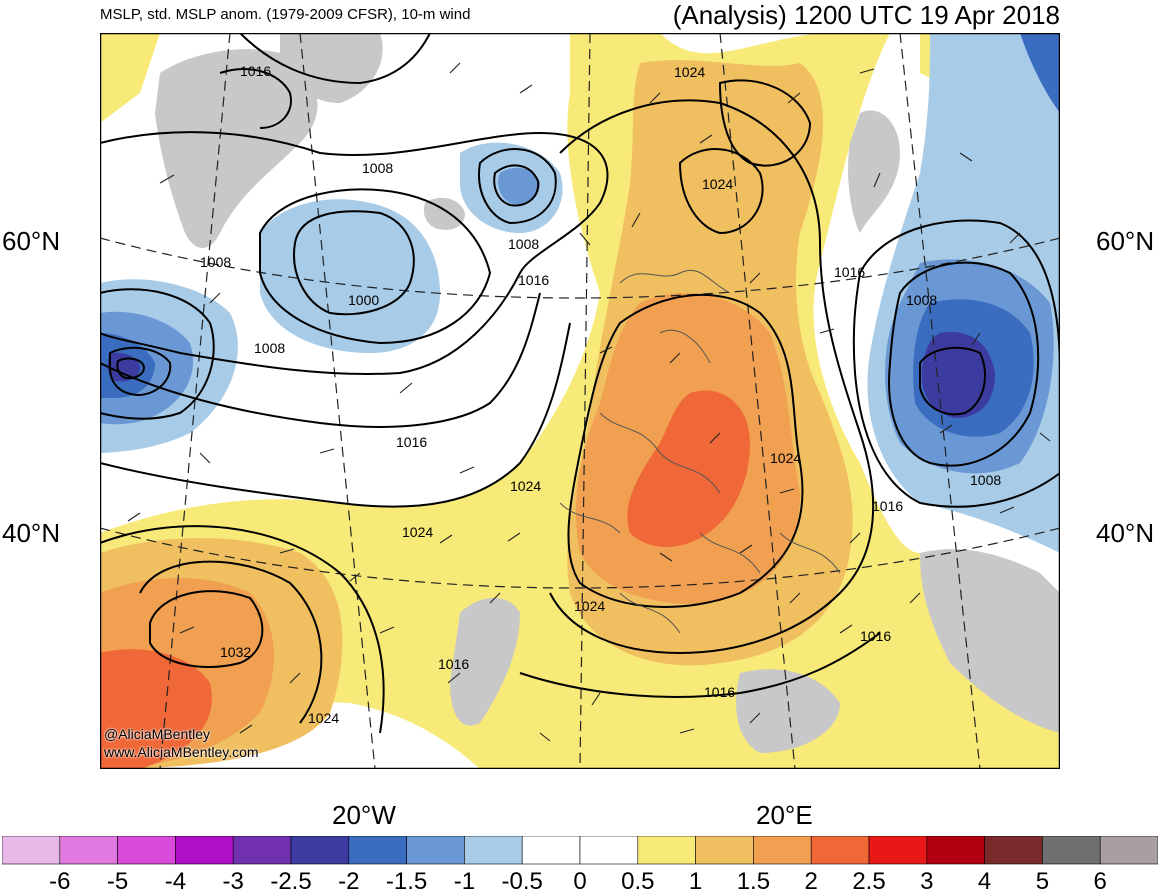 The height and width of the screenshot is (896, 1160). What do you see at coordinates (157, 734) in the screenshot?
I see `credit-twitter: @AliciaMBentley` at bounding box center [157, 734].